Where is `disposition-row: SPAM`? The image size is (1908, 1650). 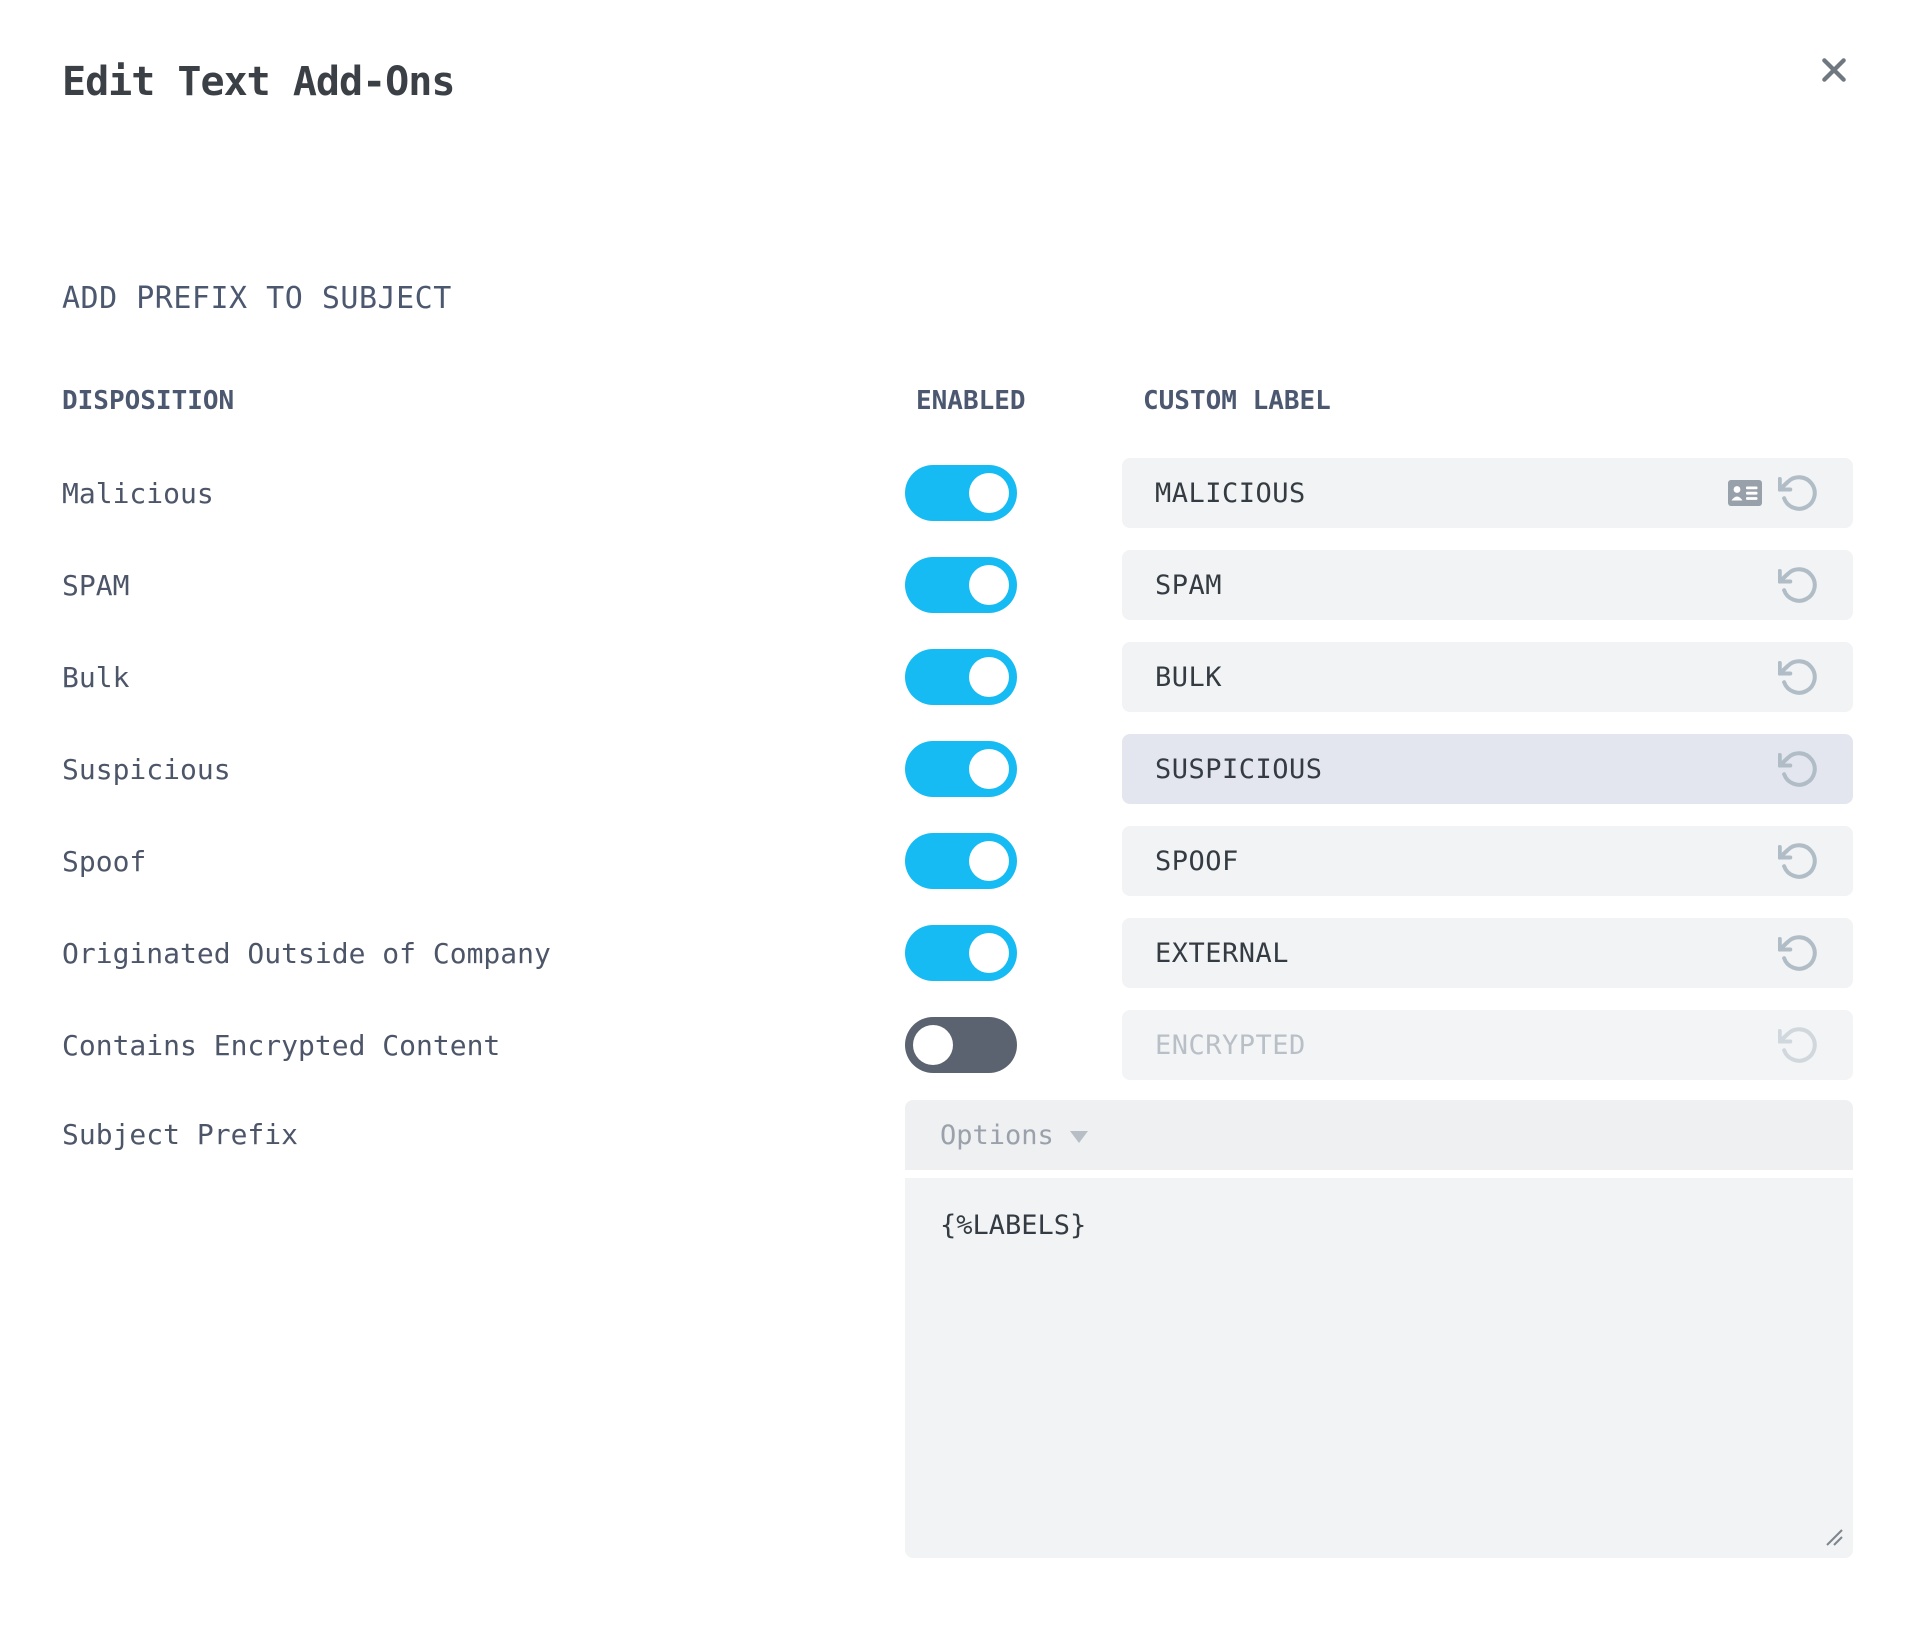 disposition-row: SPAM is located at coordinates (957, 585).